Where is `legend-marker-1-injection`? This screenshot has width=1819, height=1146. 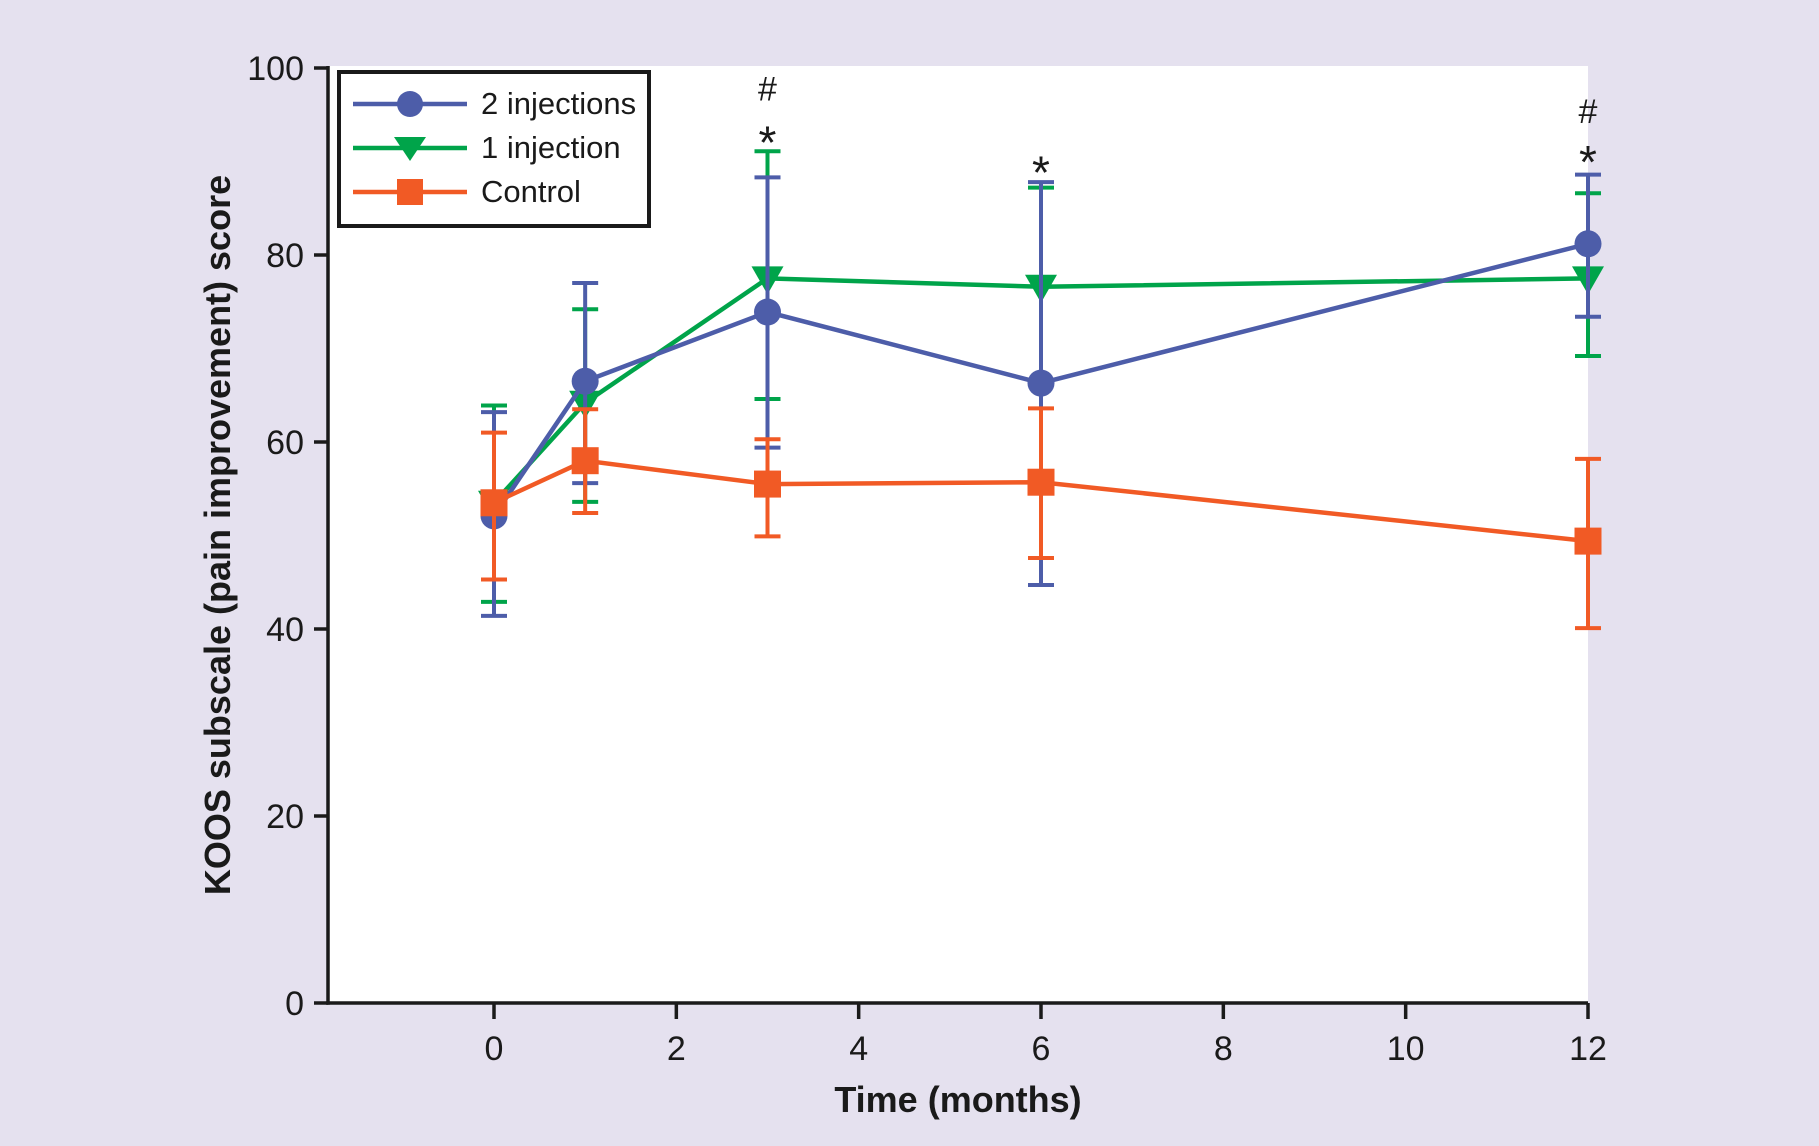
legend-marker-1-injection is located at coordinates (410, 149).